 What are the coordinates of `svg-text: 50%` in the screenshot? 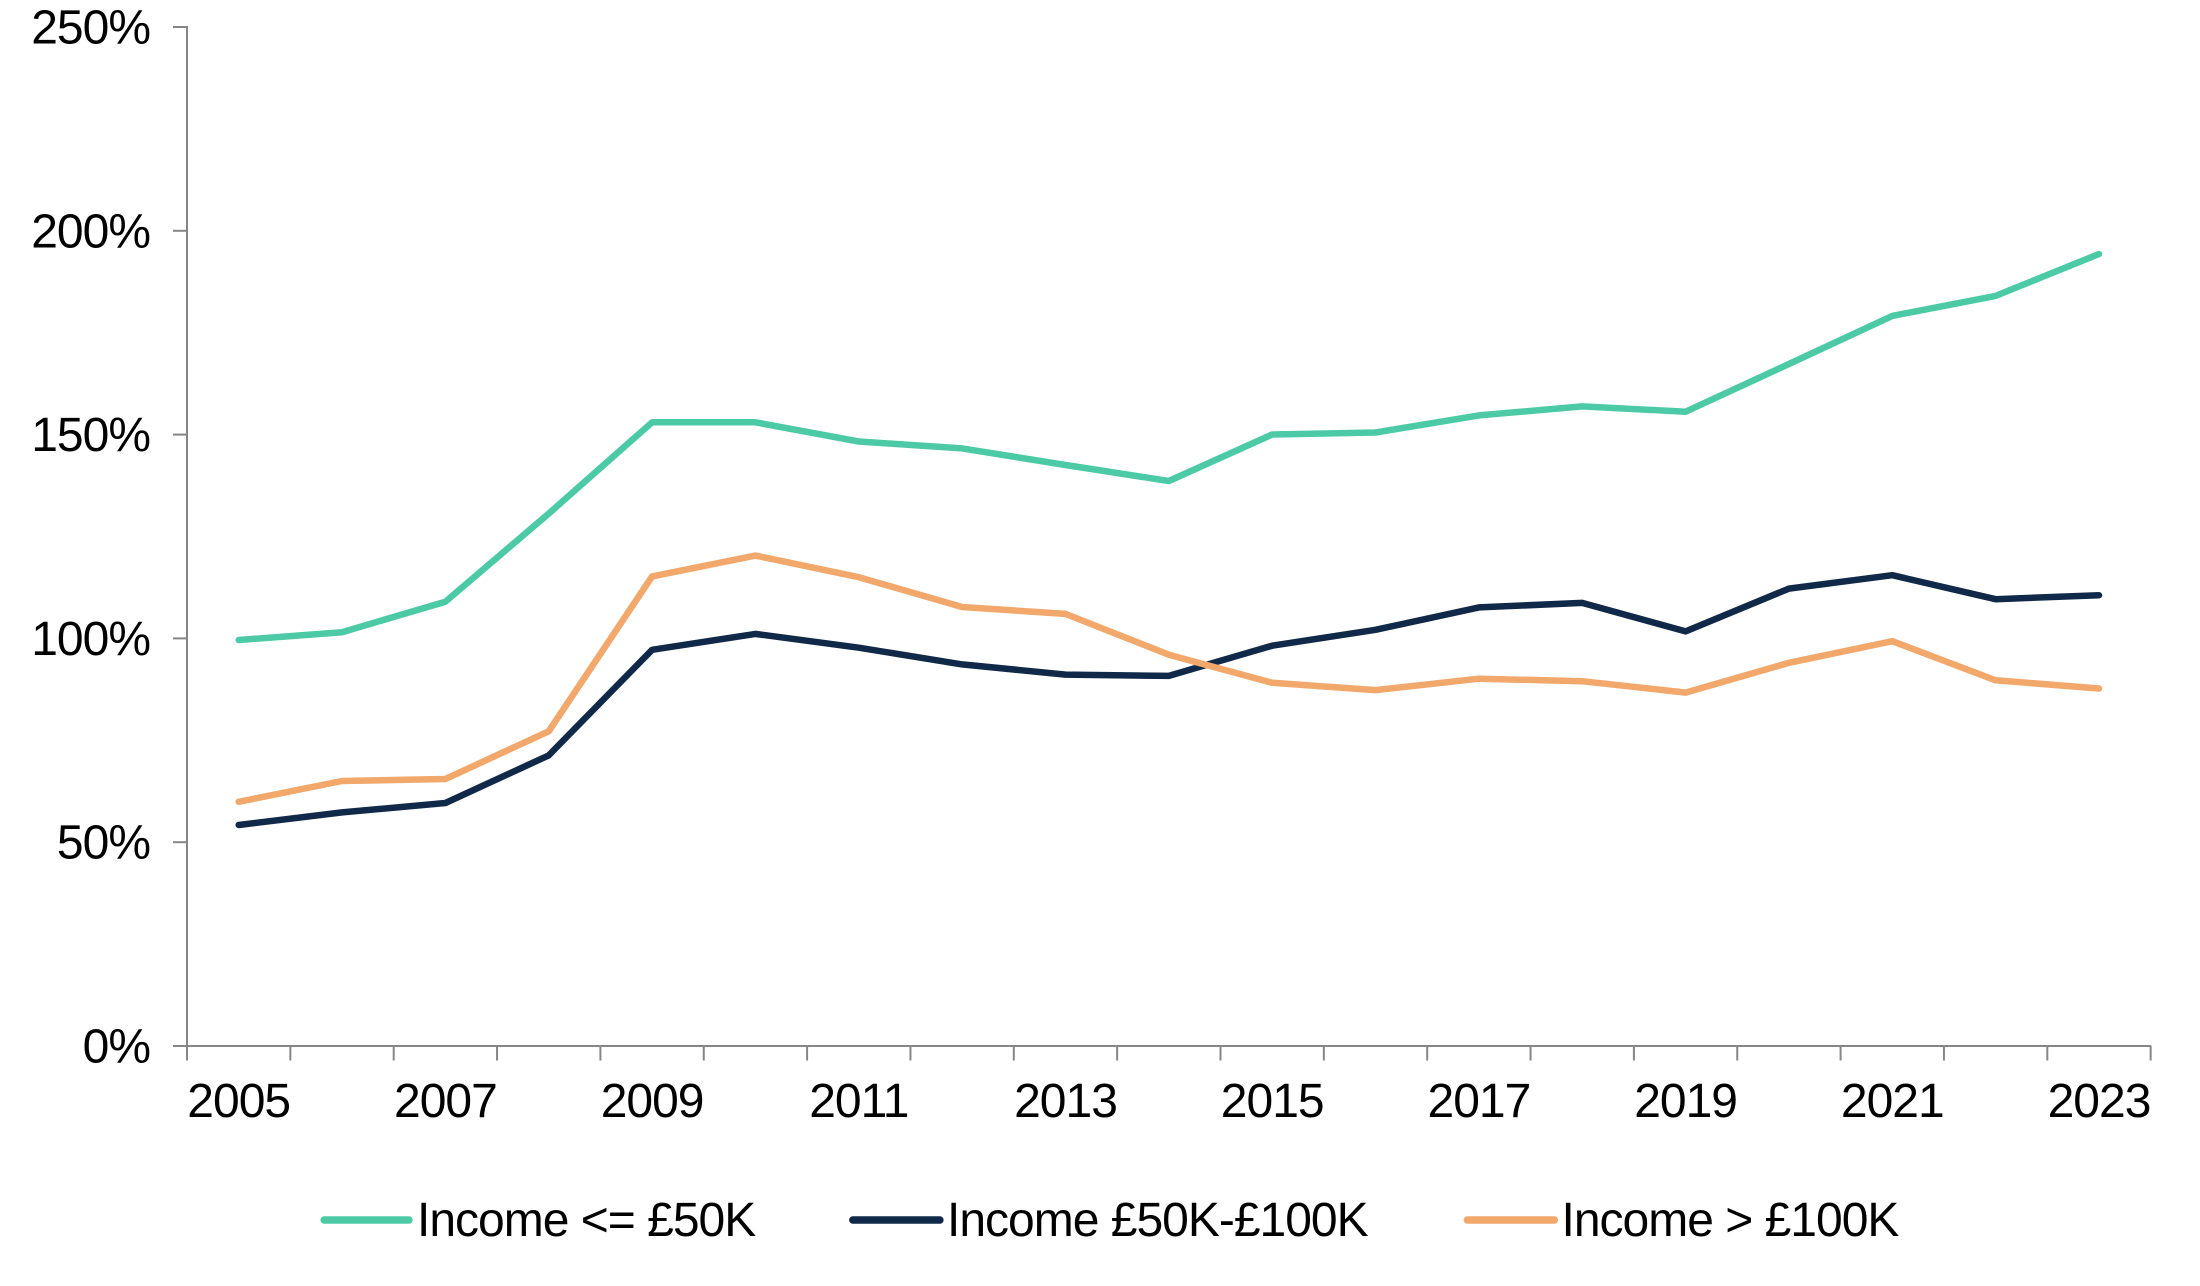 It's located at (103, 843).